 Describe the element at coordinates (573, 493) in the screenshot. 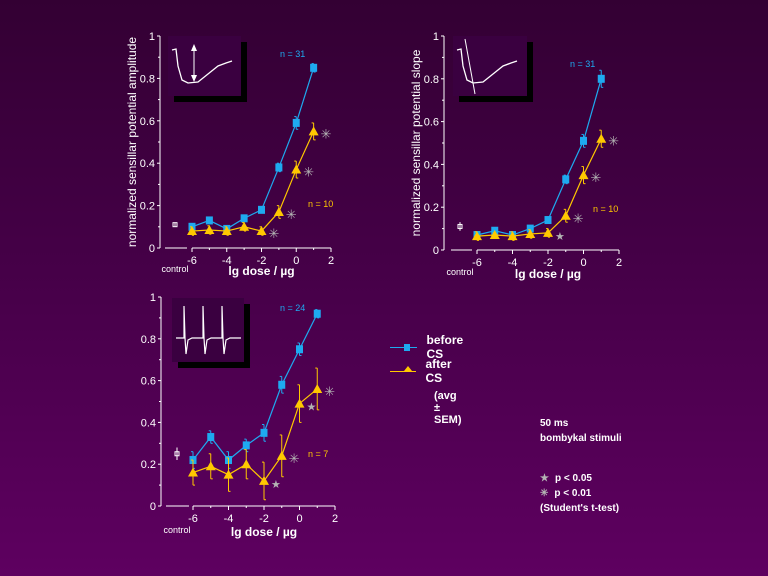

I see `sig-p01-label: p < 0.01` at that location.